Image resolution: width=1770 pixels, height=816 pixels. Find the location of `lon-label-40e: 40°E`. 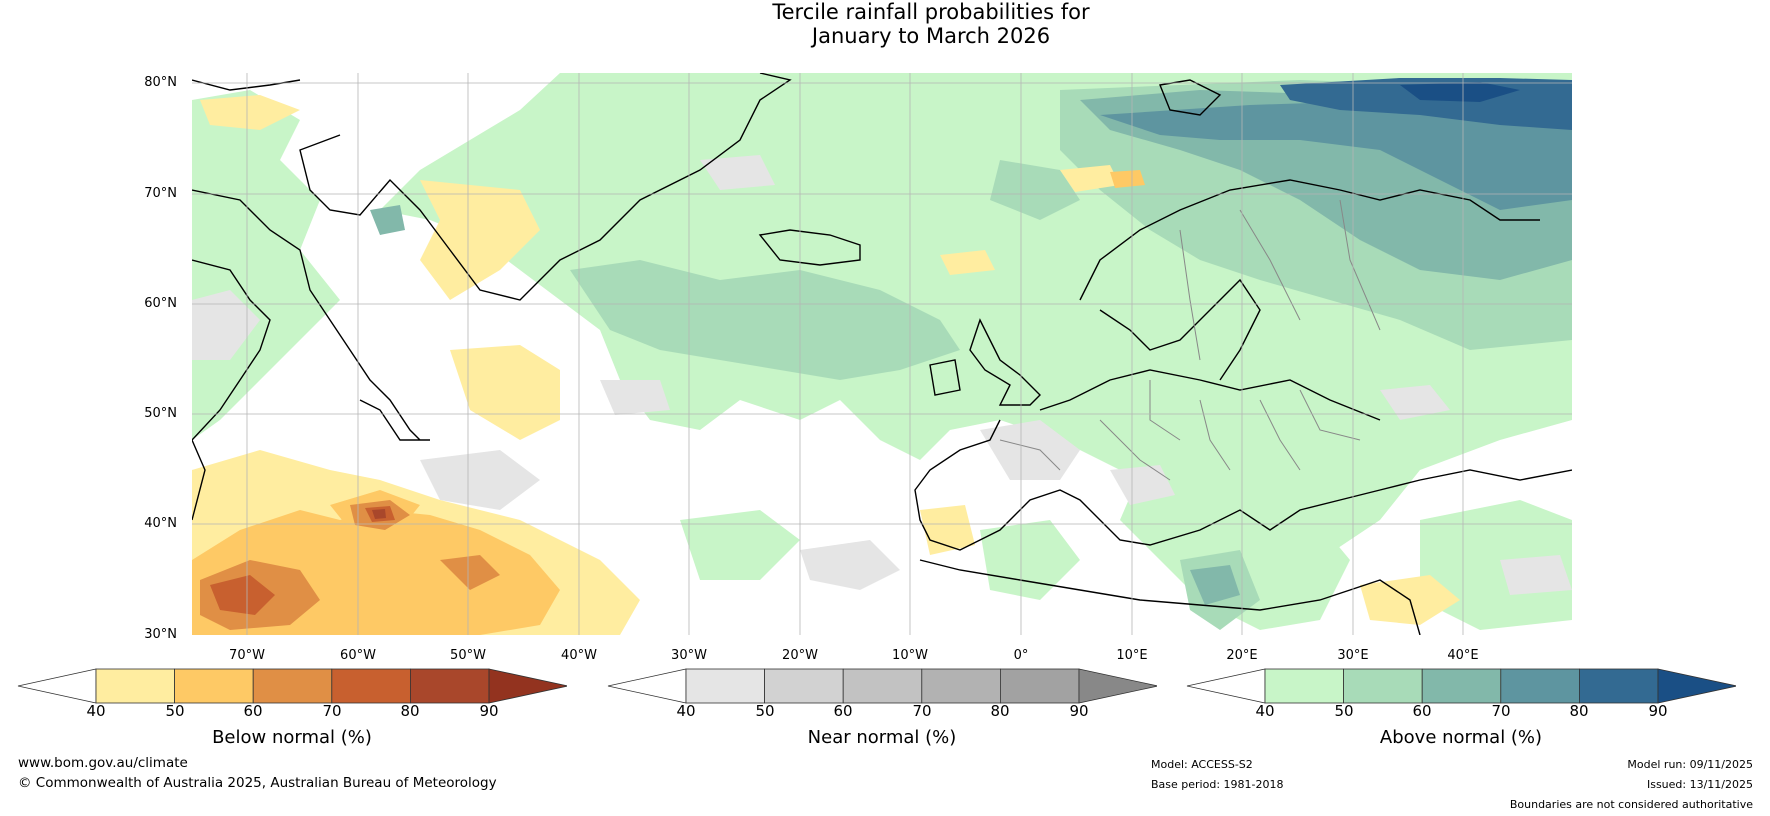

lon-label-40e: 40°E is located at coordinates (1463, 655).